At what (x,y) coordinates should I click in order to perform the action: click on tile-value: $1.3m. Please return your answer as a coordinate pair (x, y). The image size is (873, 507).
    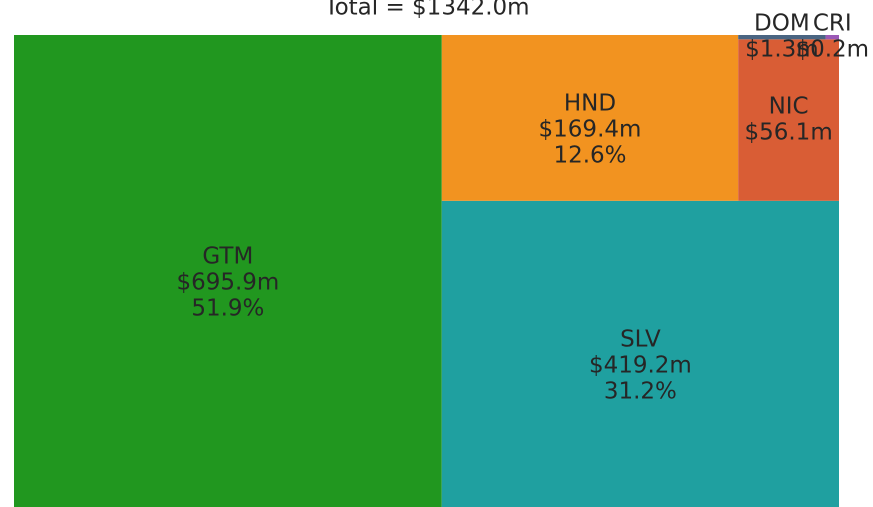
    Looking at the image, I should click on (782, 50).